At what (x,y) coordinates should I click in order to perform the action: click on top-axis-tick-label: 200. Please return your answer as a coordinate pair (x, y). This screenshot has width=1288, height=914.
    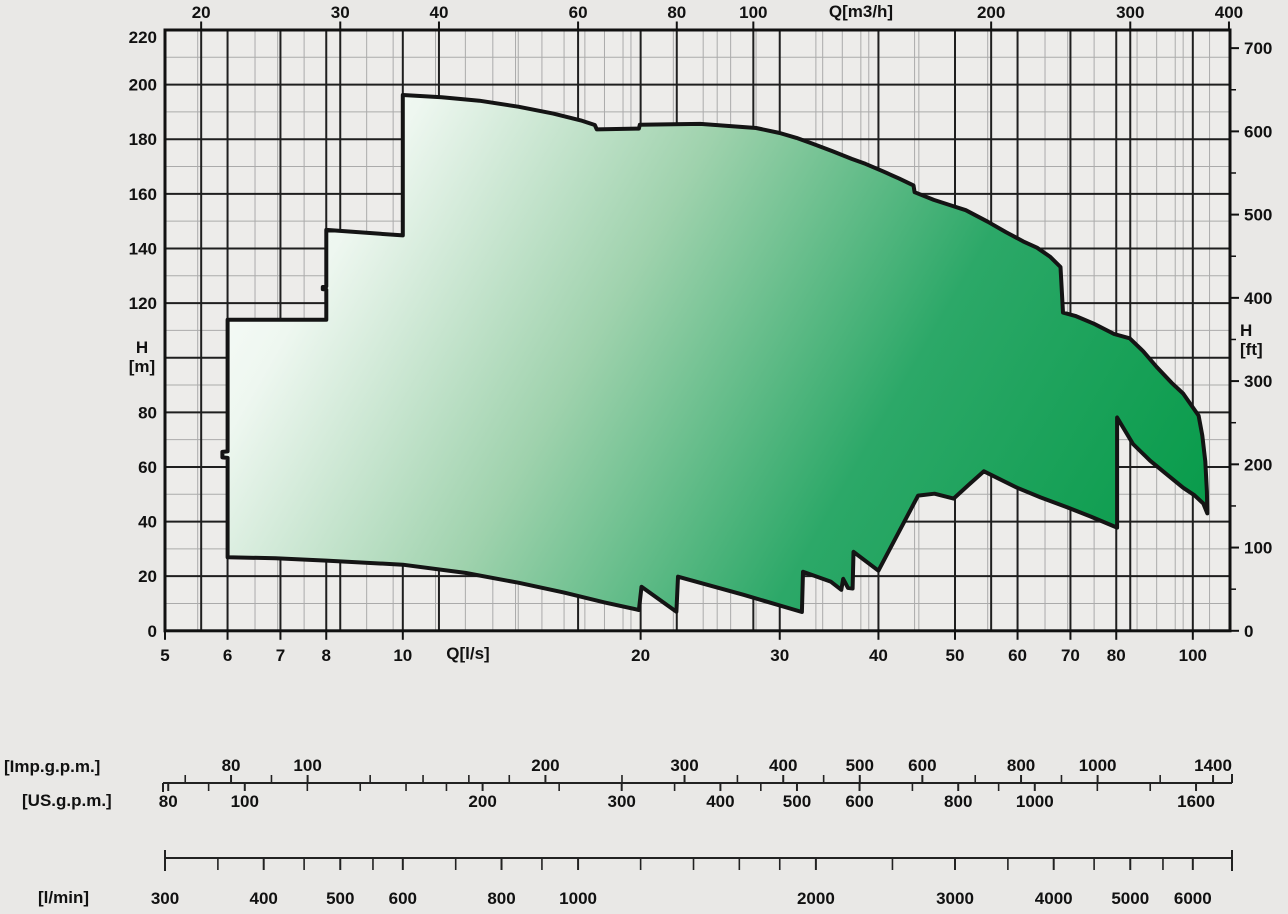
    Looking at the image, I should click on (991, 12).